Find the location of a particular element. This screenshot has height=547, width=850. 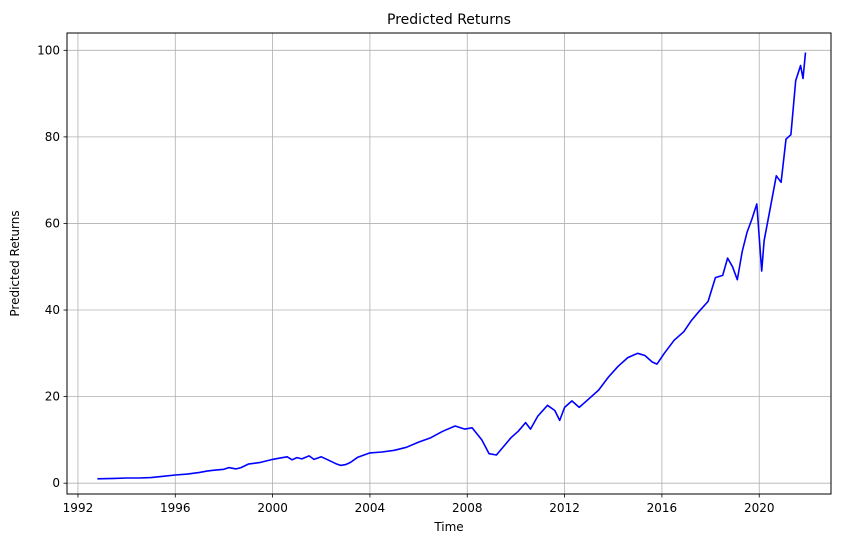

x-tick-label: 2012 is located at coordinates (564, 508).